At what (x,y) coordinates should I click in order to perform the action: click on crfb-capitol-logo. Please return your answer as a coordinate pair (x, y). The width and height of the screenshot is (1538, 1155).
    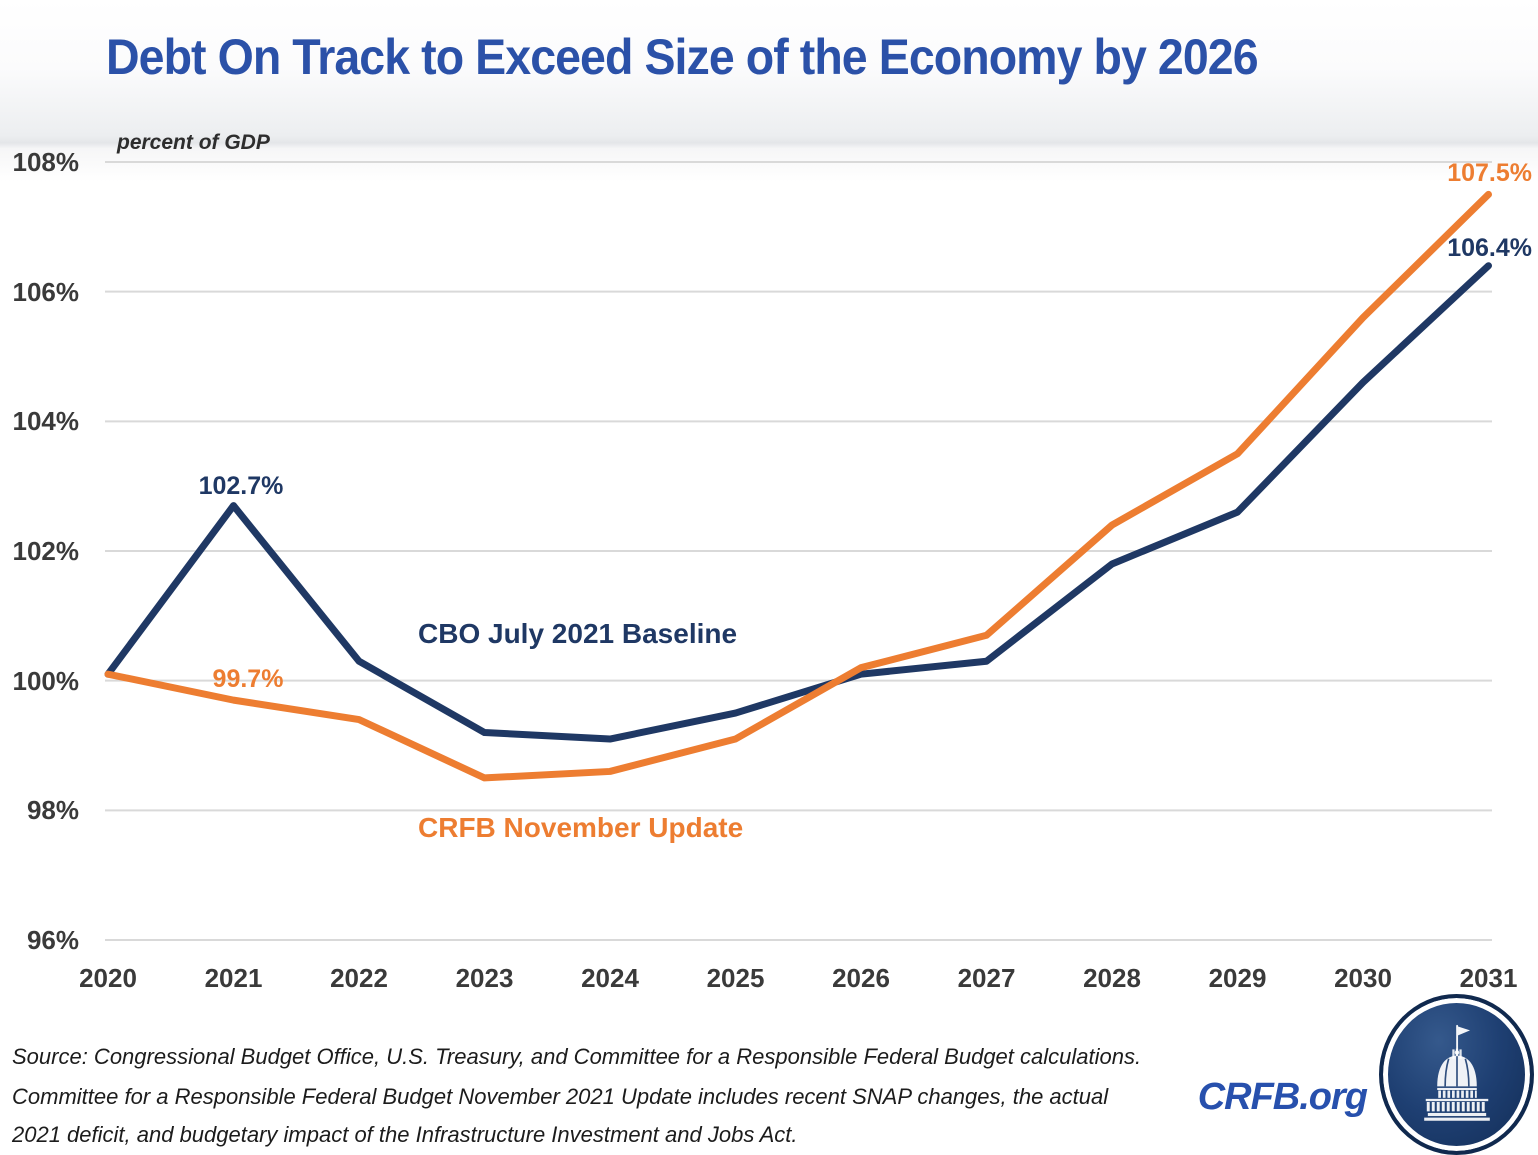
    Looking at the image, I should click on (1456, 1074).